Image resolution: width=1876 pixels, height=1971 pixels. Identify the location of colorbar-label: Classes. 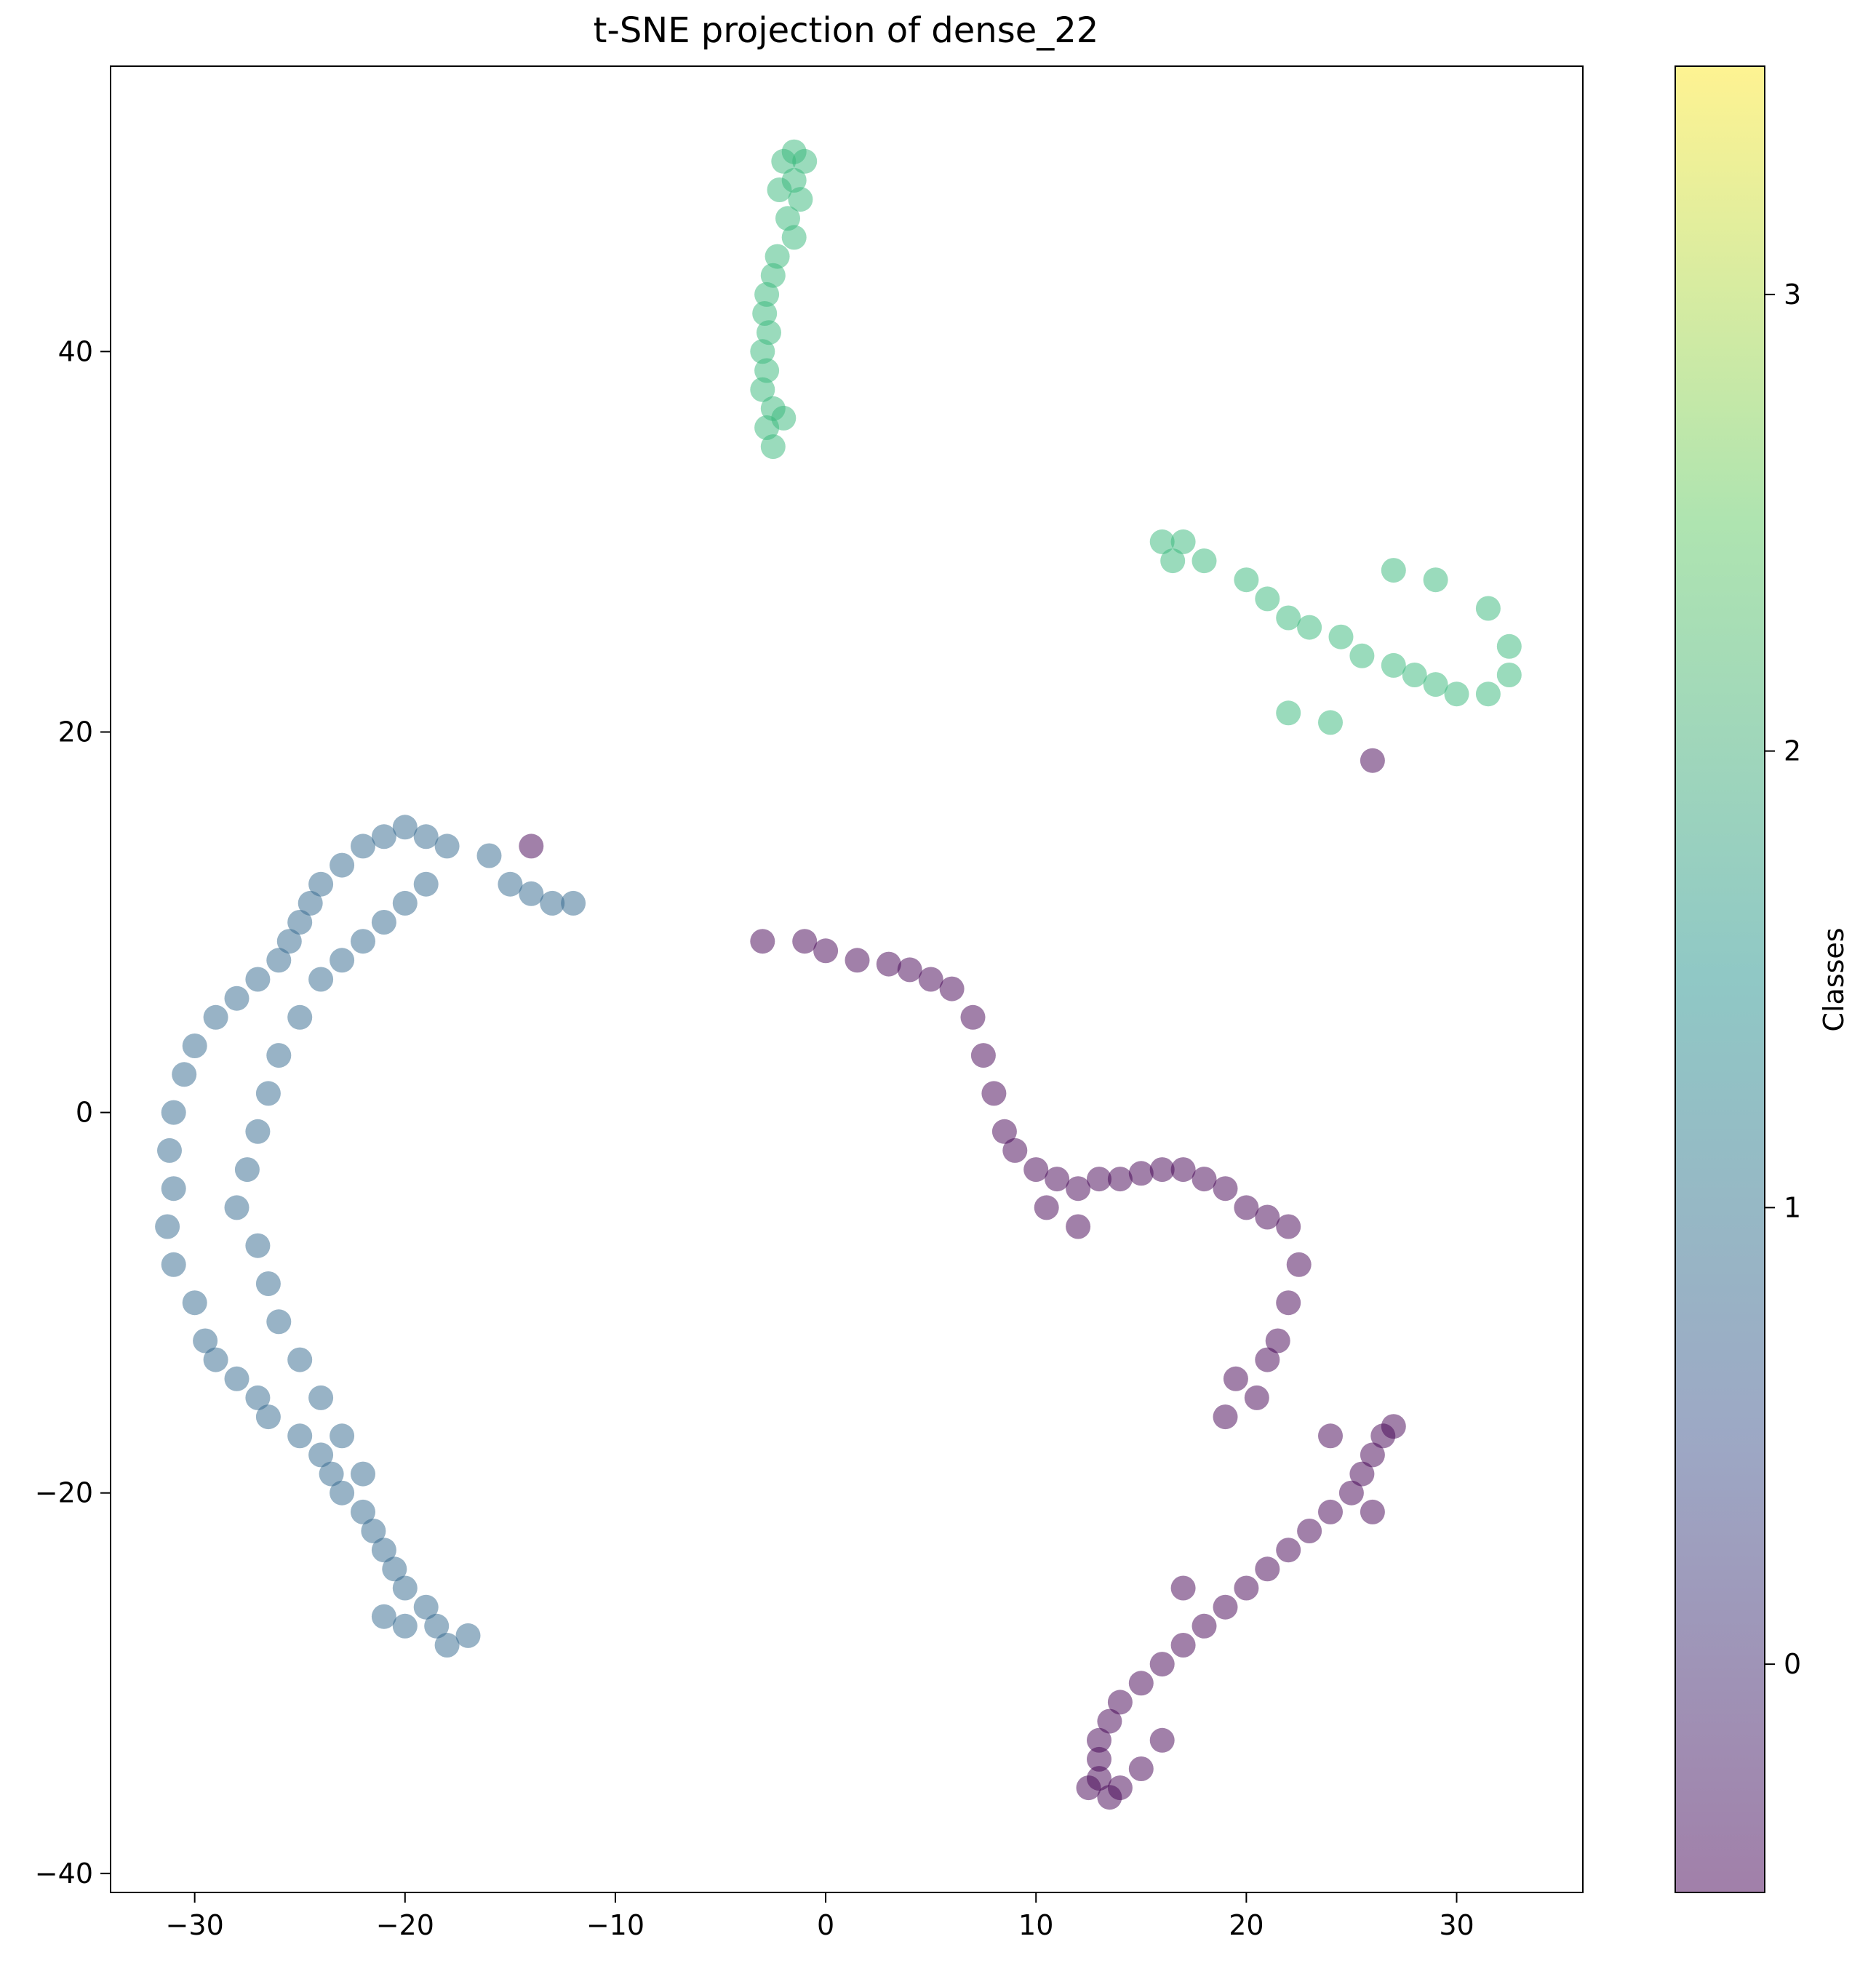
(1834, 979).